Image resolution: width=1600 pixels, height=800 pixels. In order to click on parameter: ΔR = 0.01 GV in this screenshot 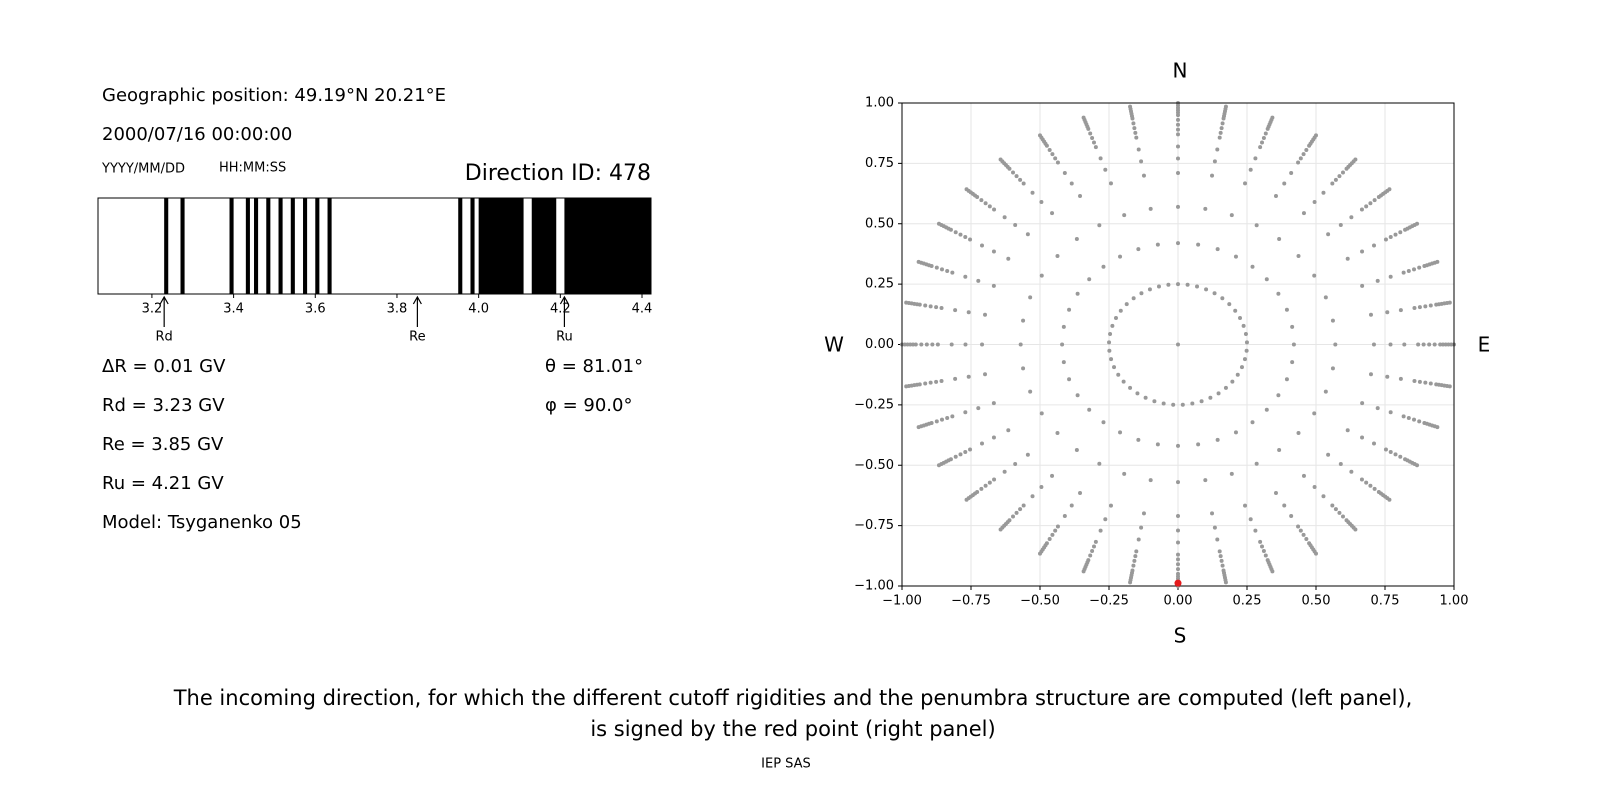, I will do `click(164, 366)`.